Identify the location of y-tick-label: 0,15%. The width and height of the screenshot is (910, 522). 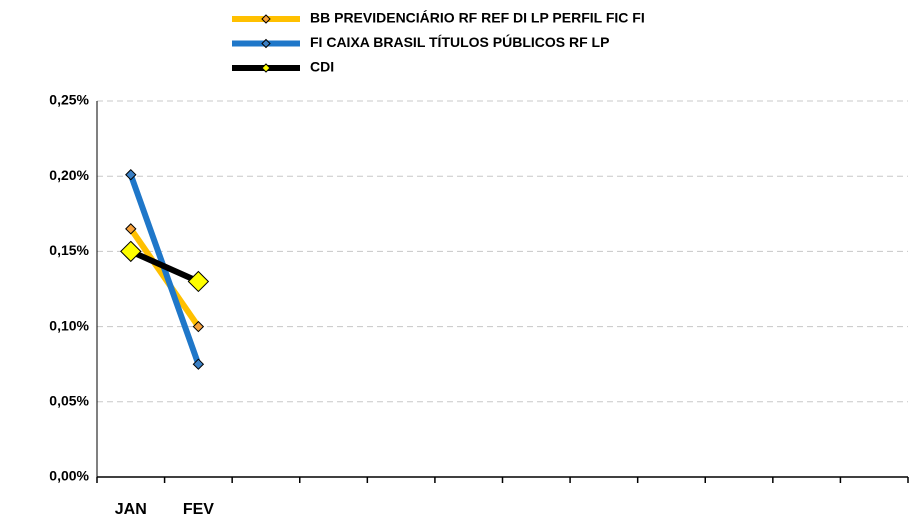
(69, 250).